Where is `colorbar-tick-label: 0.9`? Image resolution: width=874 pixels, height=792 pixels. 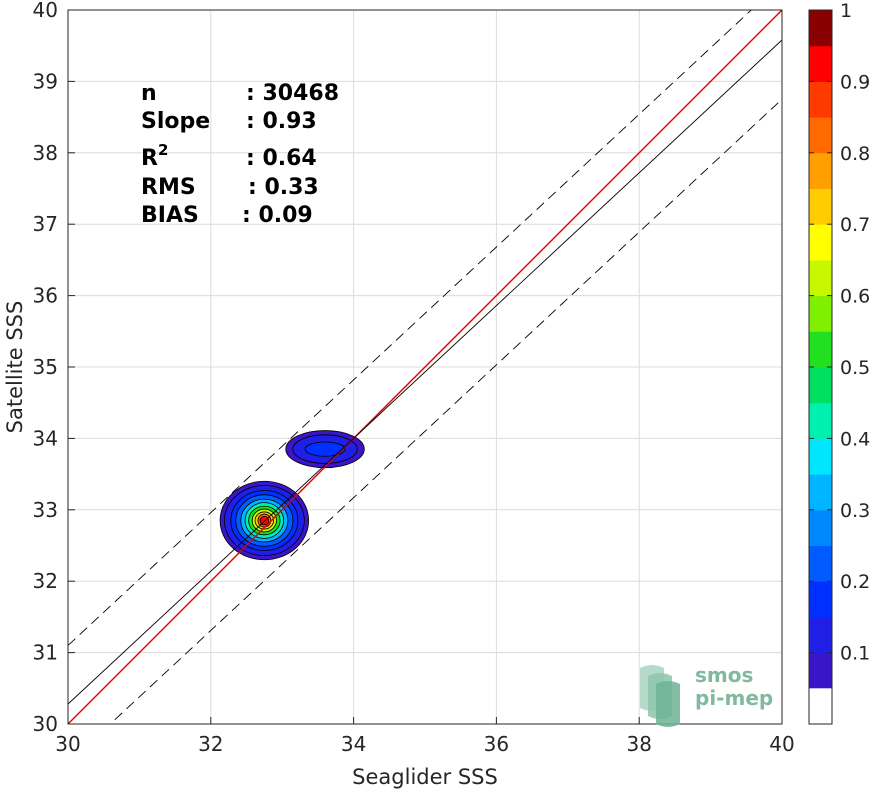 colorbar-tick-label: 0.9 is located at coordinates (855, 82).